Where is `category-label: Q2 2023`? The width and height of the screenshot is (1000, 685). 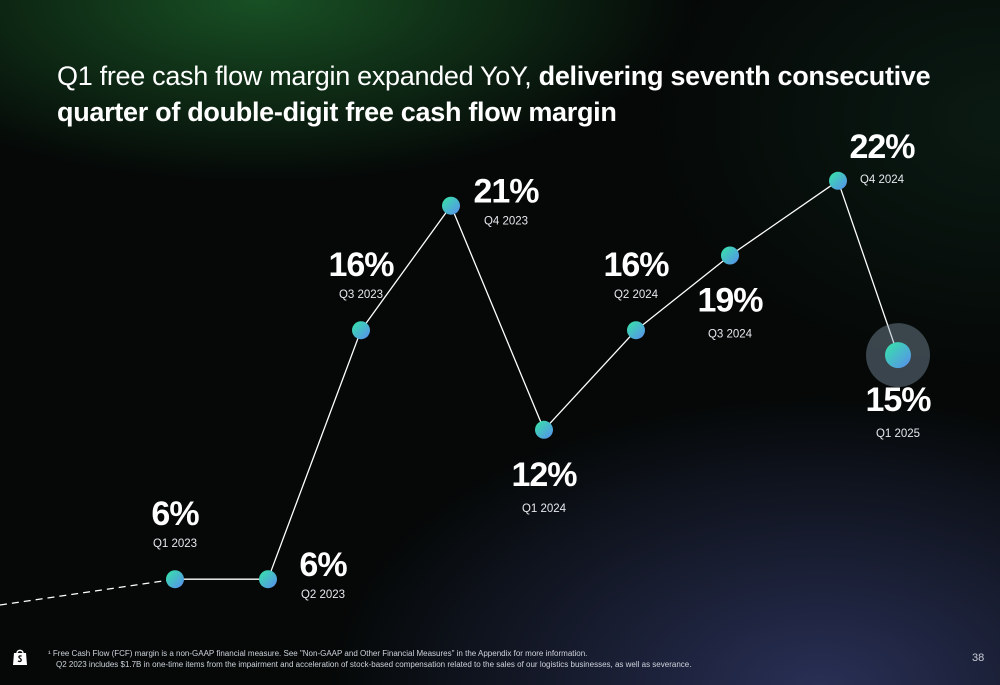 category-label: Q2 2023 is located at coordinates (323, 595).